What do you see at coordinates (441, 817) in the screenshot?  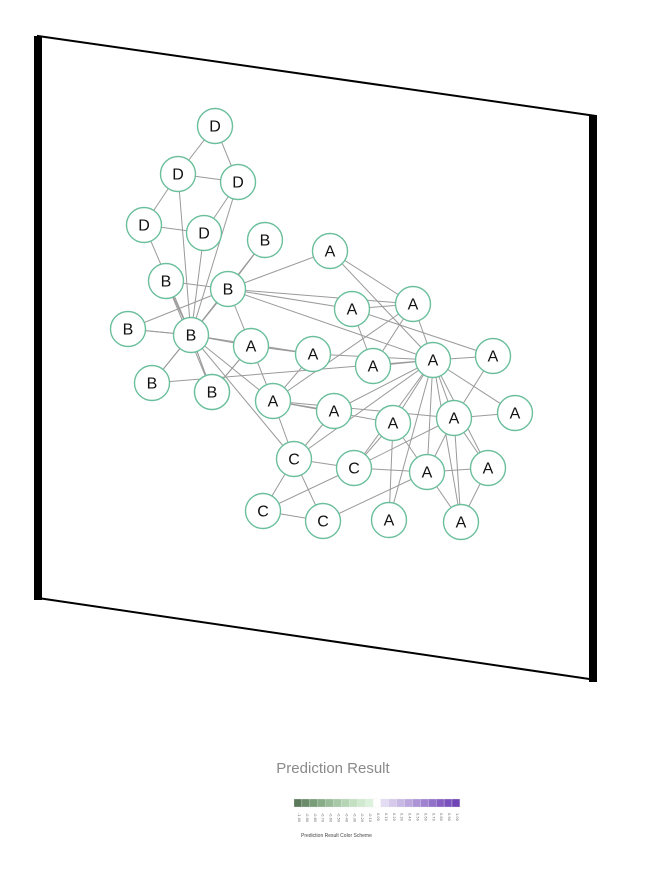 I see `legend-tick-label: 0.80` at bounding box center [441, 817].